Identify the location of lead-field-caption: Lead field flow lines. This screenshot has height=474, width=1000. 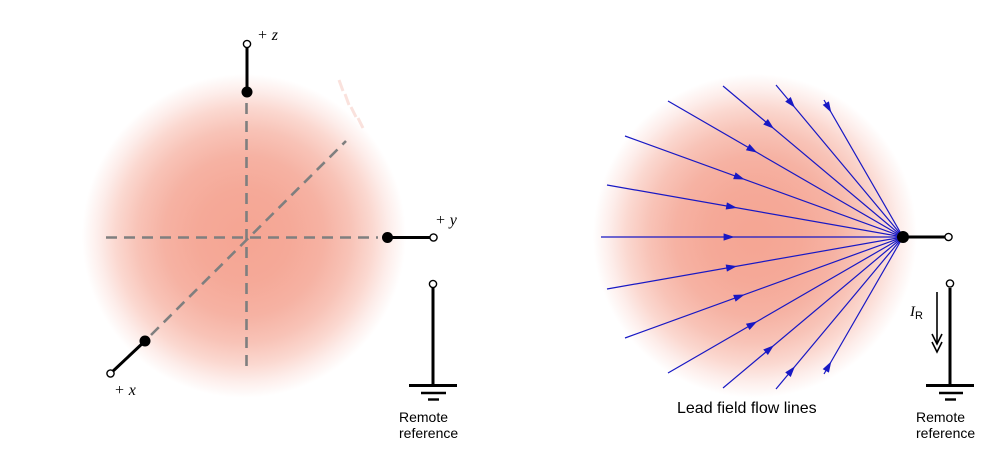
(747, 408).